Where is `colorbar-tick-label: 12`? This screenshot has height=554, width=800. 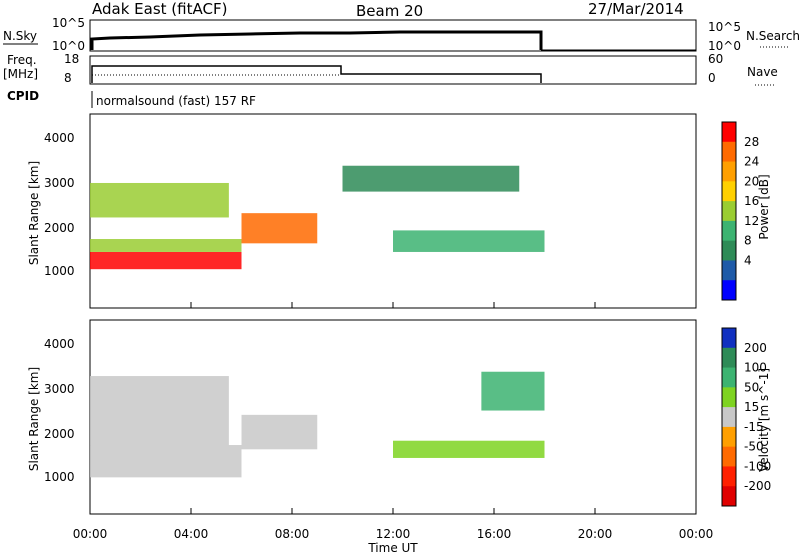 colorbar-tick-label: 12 is located at coordinates (751, 221).